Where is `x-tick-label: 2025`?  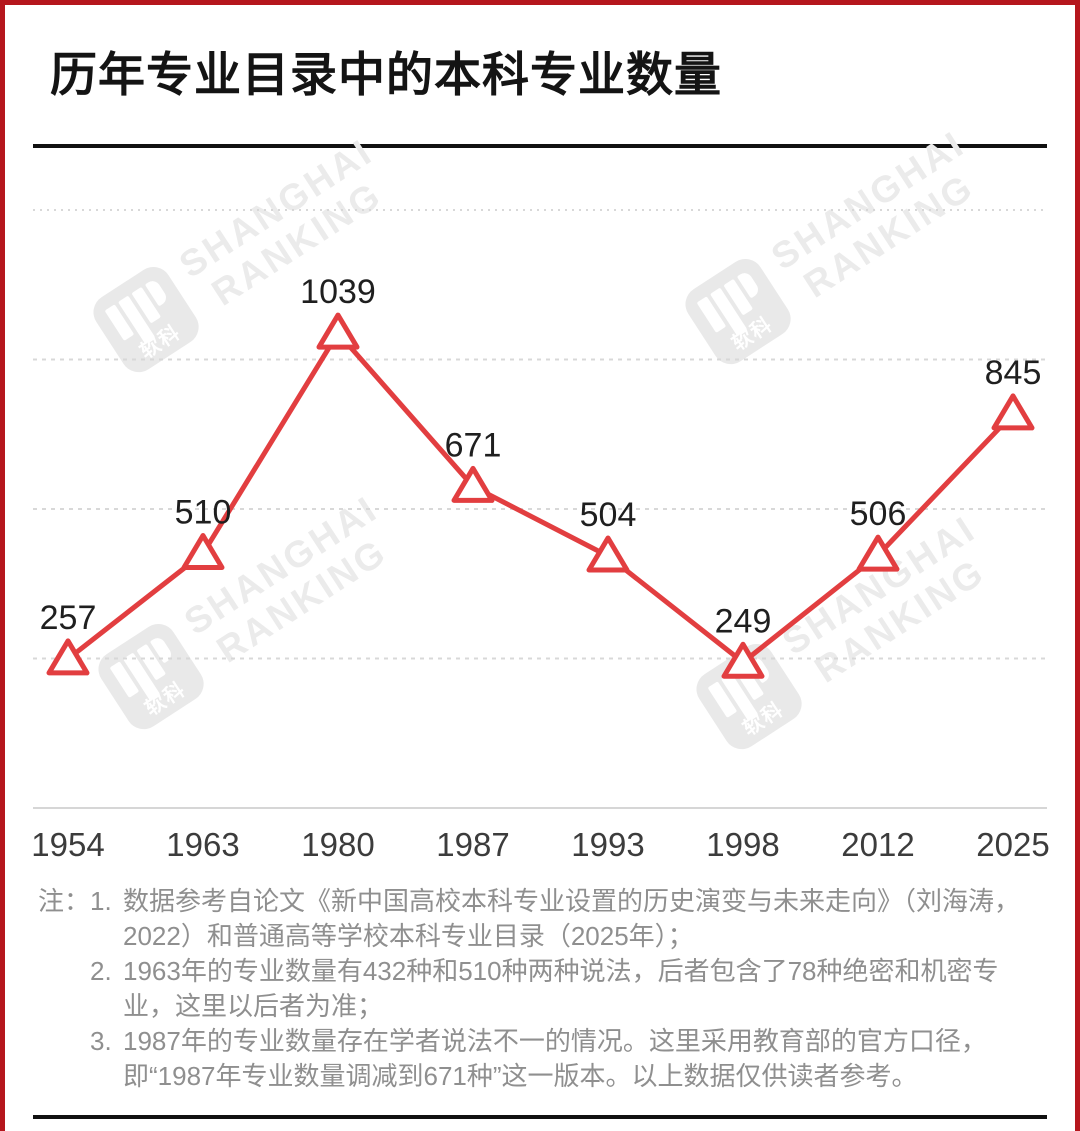 x-tick-label: 2025 is located at coordinates (1012, 844).